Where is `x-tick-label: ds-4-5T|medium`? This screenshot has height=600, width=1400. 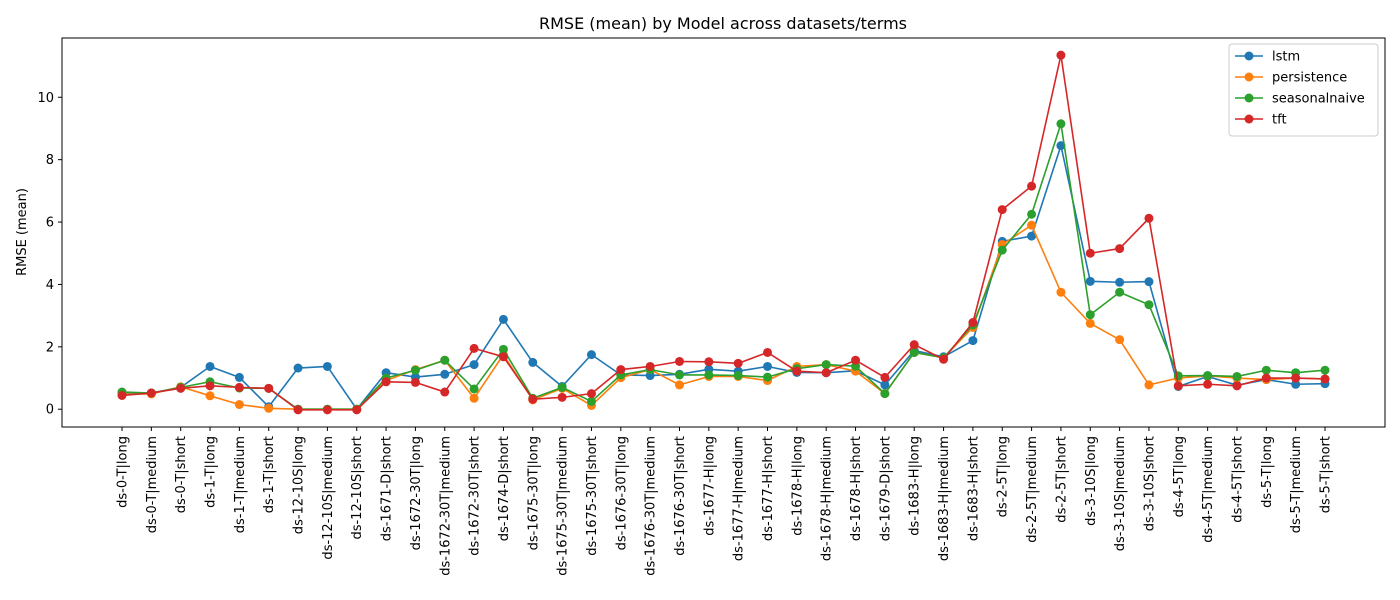 x-tick-label: ds-4-5T|medium is located at coordinates (1208, 489).